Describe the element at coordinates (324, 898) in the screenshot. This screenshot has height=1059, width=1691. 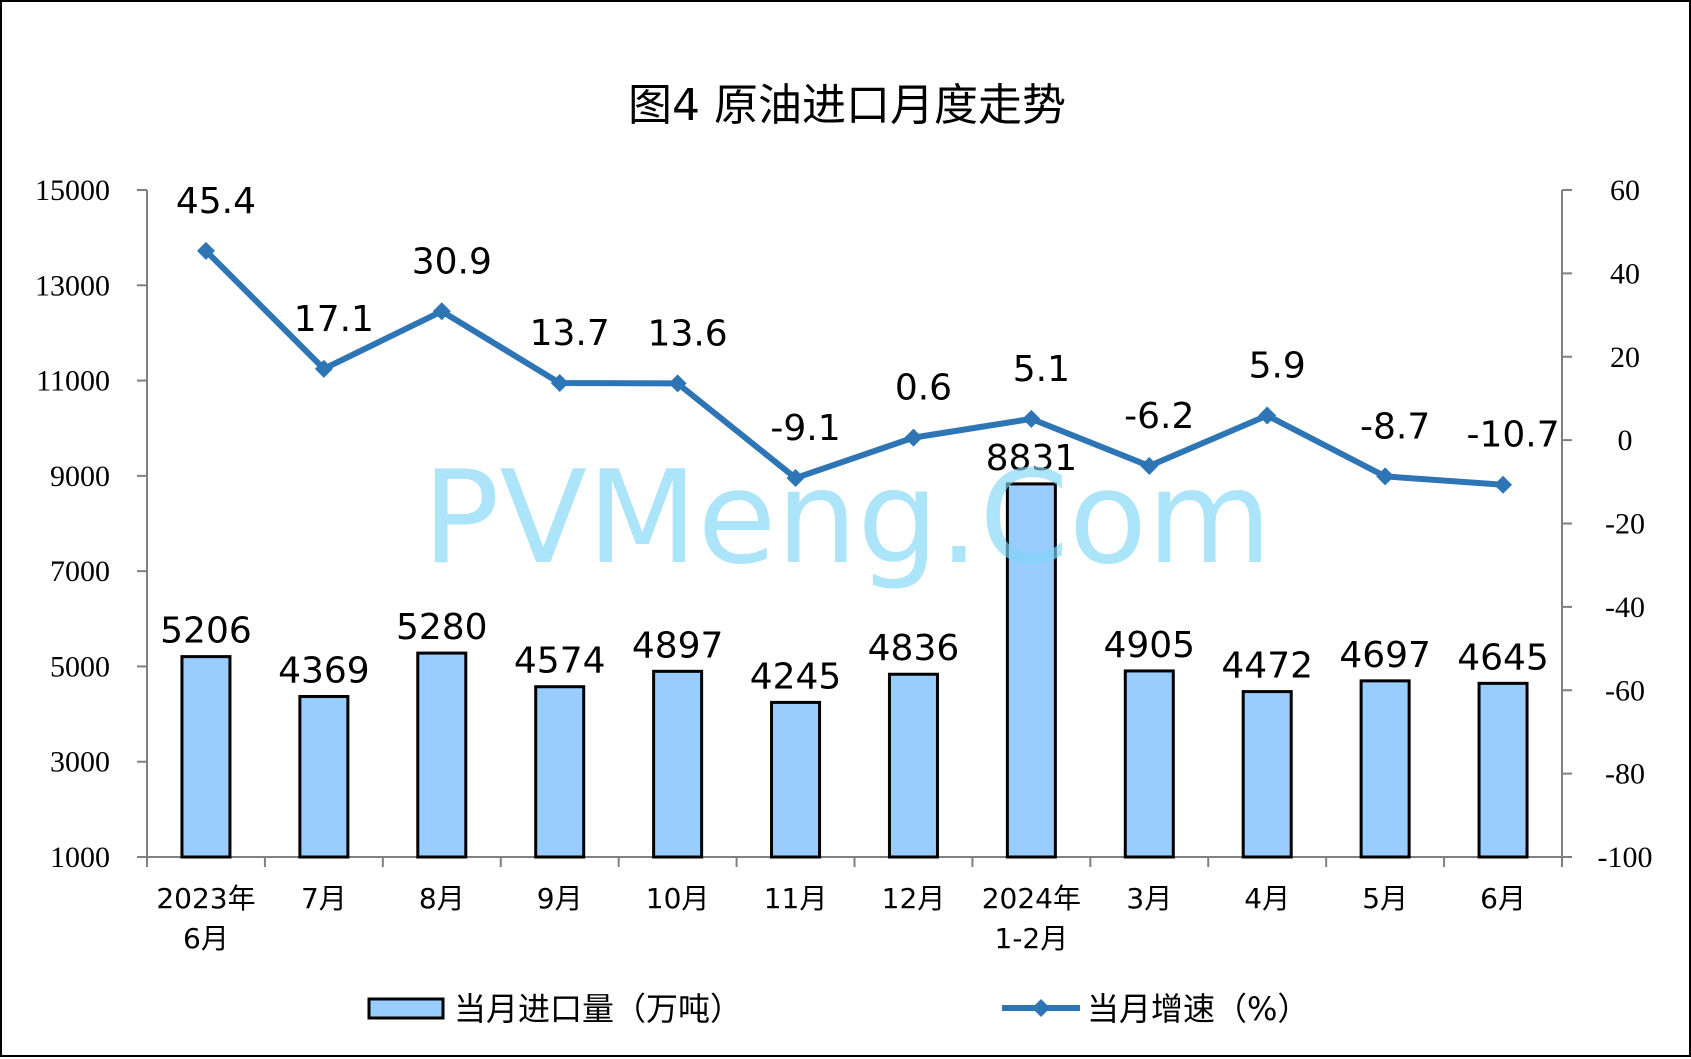
I see `x-tick-label: 7月` at that location.